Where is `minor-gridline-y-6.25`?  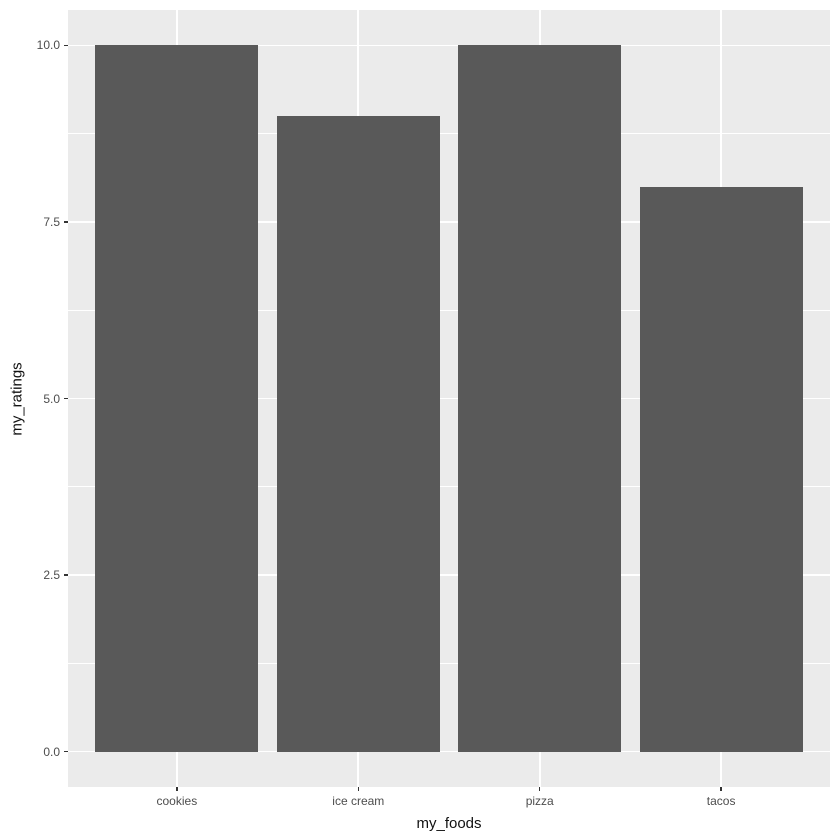
minor-gridline-y-6.25 is located at coordinates (449, 310).